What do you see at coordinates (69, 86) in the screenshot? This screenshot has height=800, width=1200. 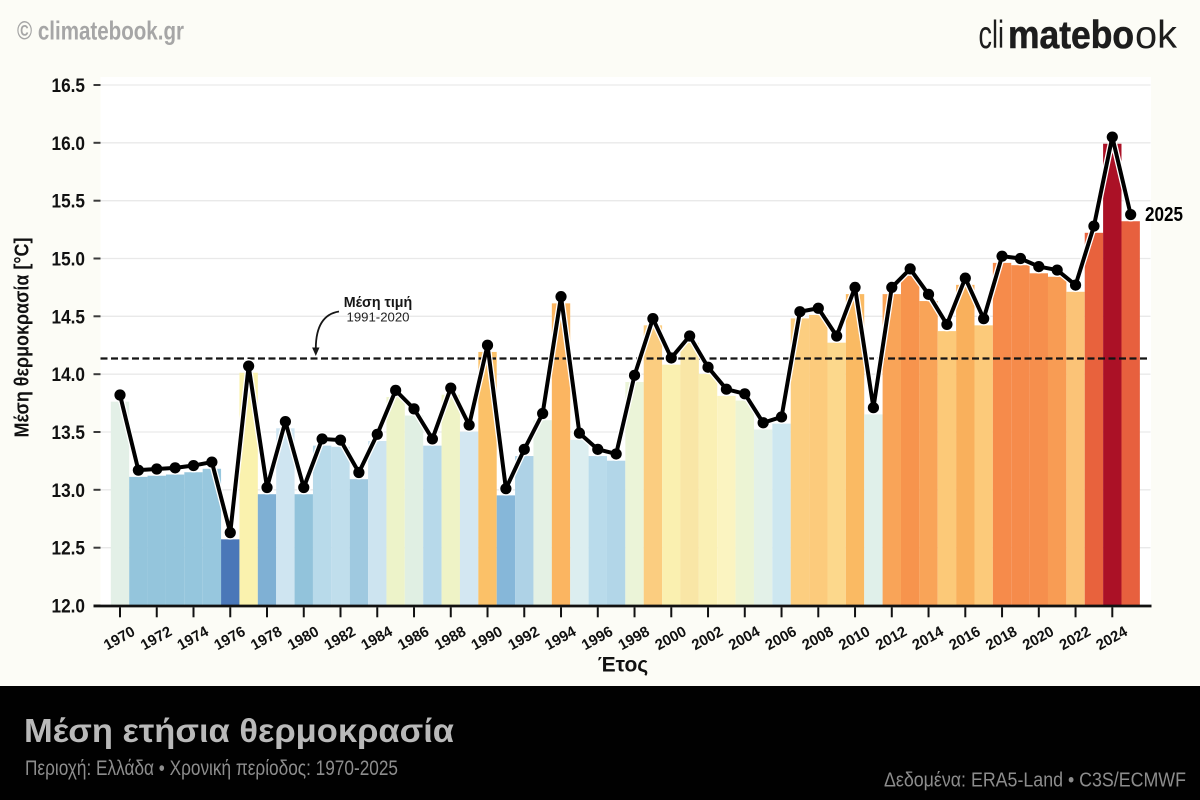 I see `svg-text: 16.5` at bounding box center [69, 86].